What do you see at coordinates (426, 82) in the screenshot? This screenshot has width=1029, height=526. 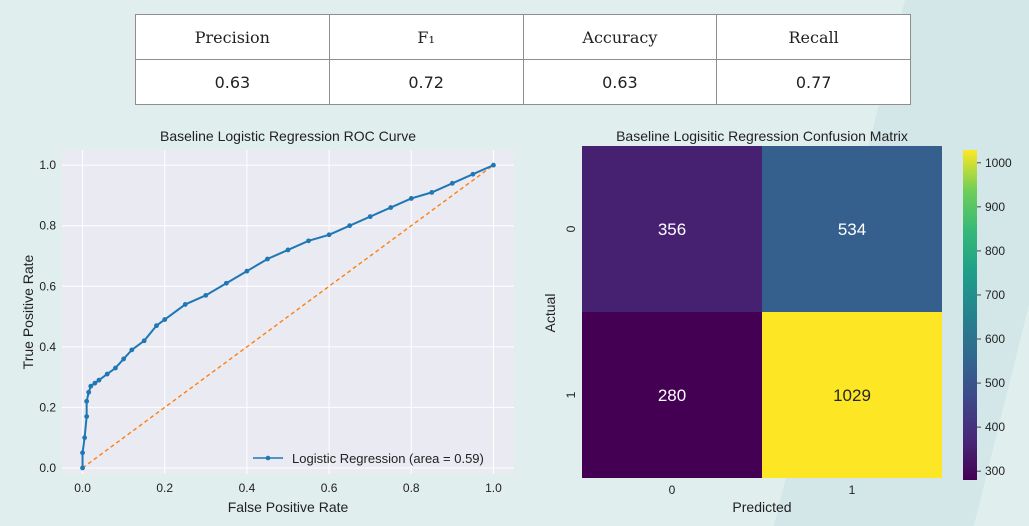 I see `value-f1: 0.72` at bounding box center [426, 82].